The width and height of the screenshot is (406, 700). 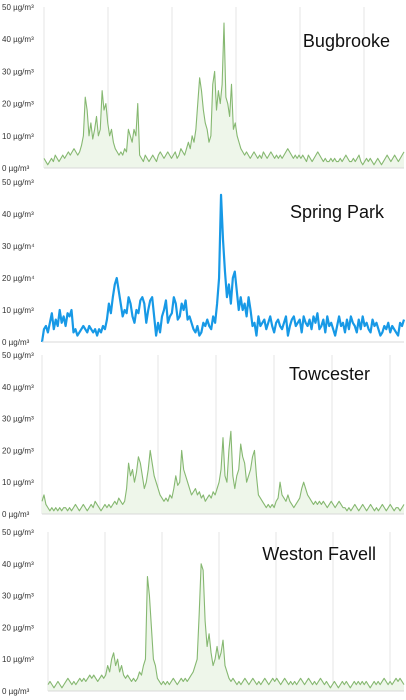 I want to click on spring-park-ytick-label-3: 30 µg/m⁴, so click(x=18, y=246).